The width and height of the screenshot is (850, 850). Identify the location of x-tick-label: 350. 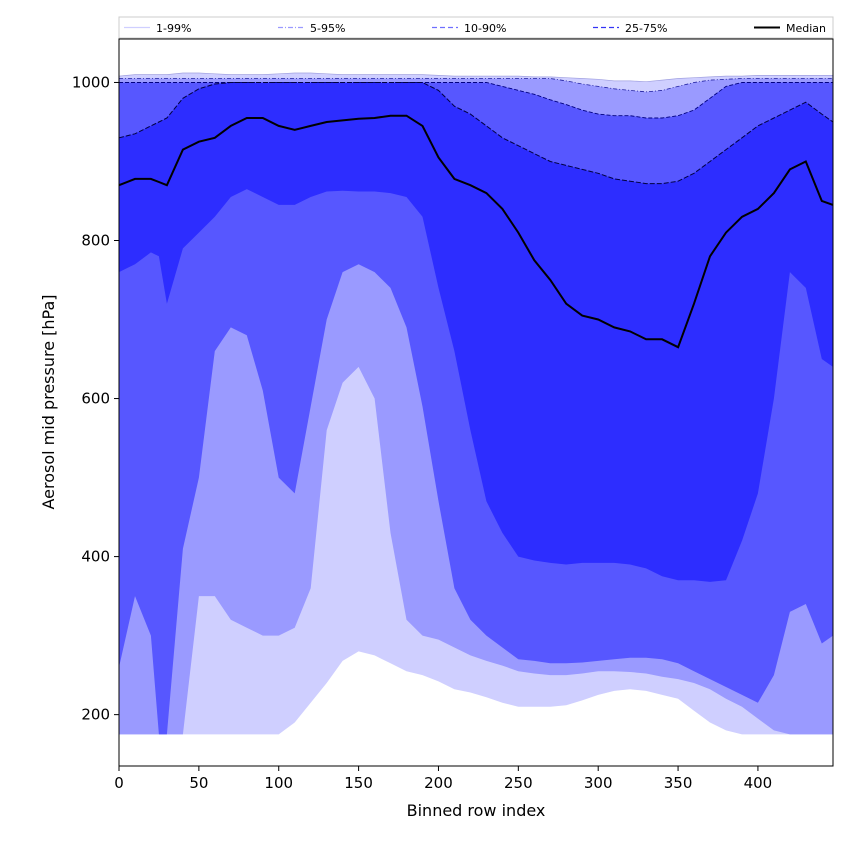
(678, 783).